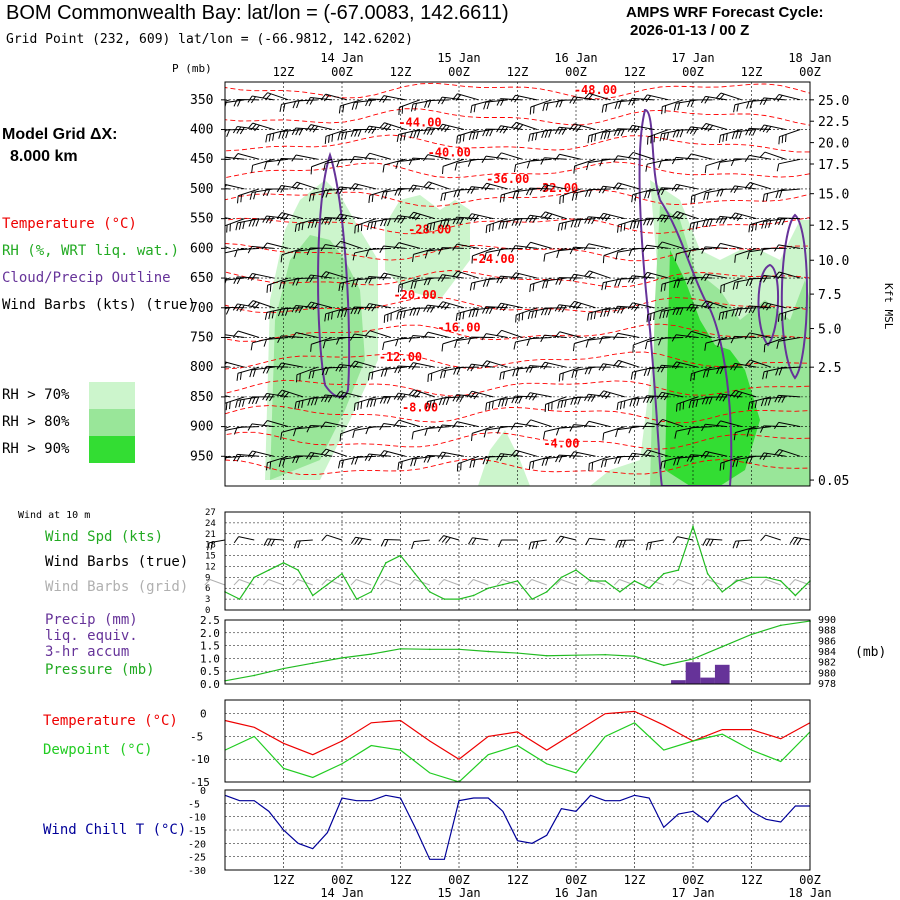  What do you see at coordinates (200, 759) in the screenshot?
I see `temperature-tick-label: -10` at bounding box center [200, 759].